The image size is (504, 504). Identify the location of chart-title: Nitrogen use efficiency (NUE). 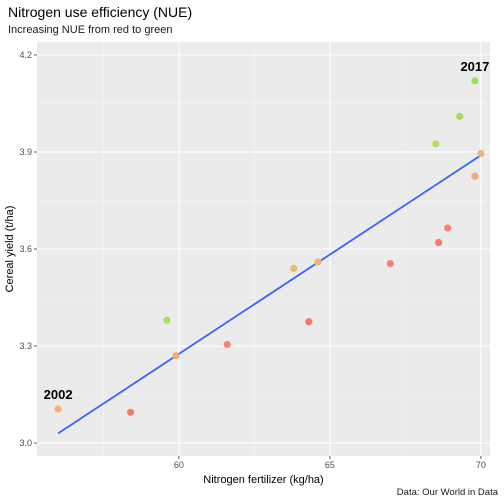
(100, 12).